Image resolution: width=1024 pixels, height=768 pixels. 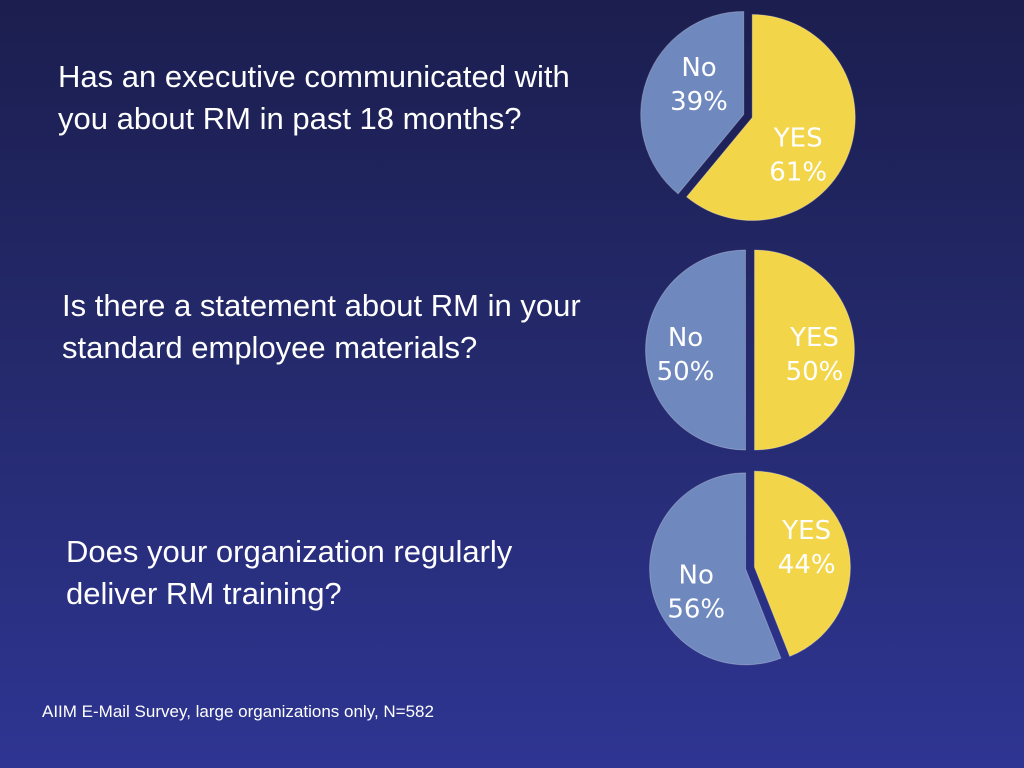 I want to click on pie-chart-employee-materials: YES 50% No 50%, so click(x=750, y=350).